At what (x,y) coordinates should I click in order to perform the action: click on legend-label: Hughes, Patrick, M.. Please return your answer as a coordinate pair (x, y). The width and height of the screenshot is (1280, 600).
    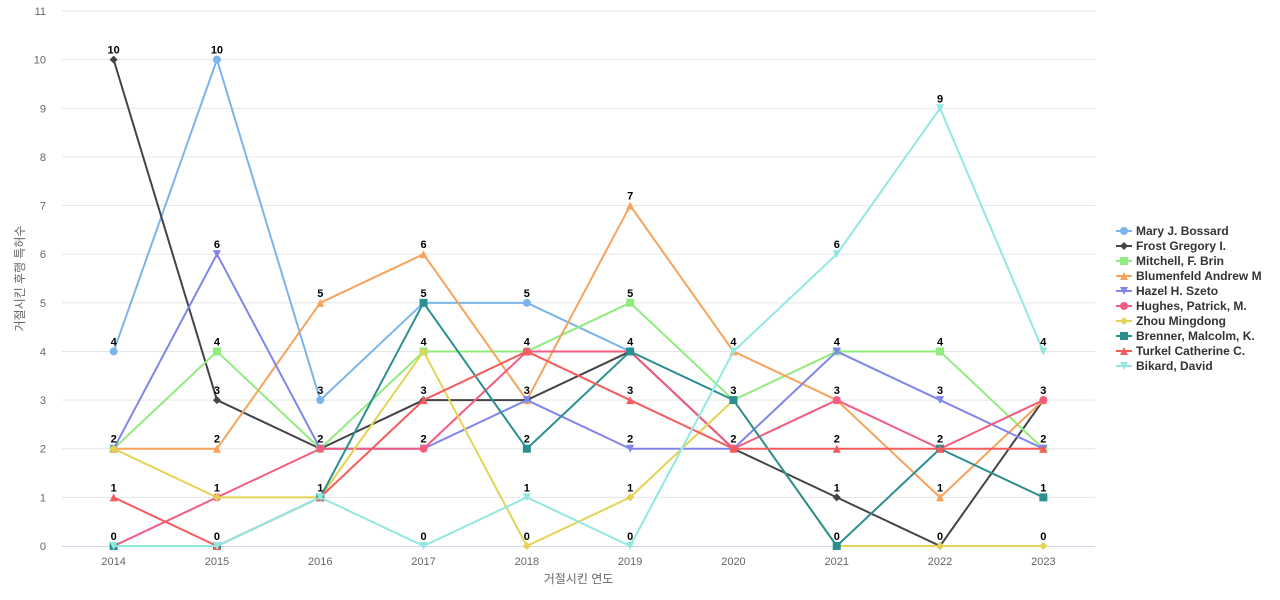
    Looking at the image, I should click on (1191, 306).